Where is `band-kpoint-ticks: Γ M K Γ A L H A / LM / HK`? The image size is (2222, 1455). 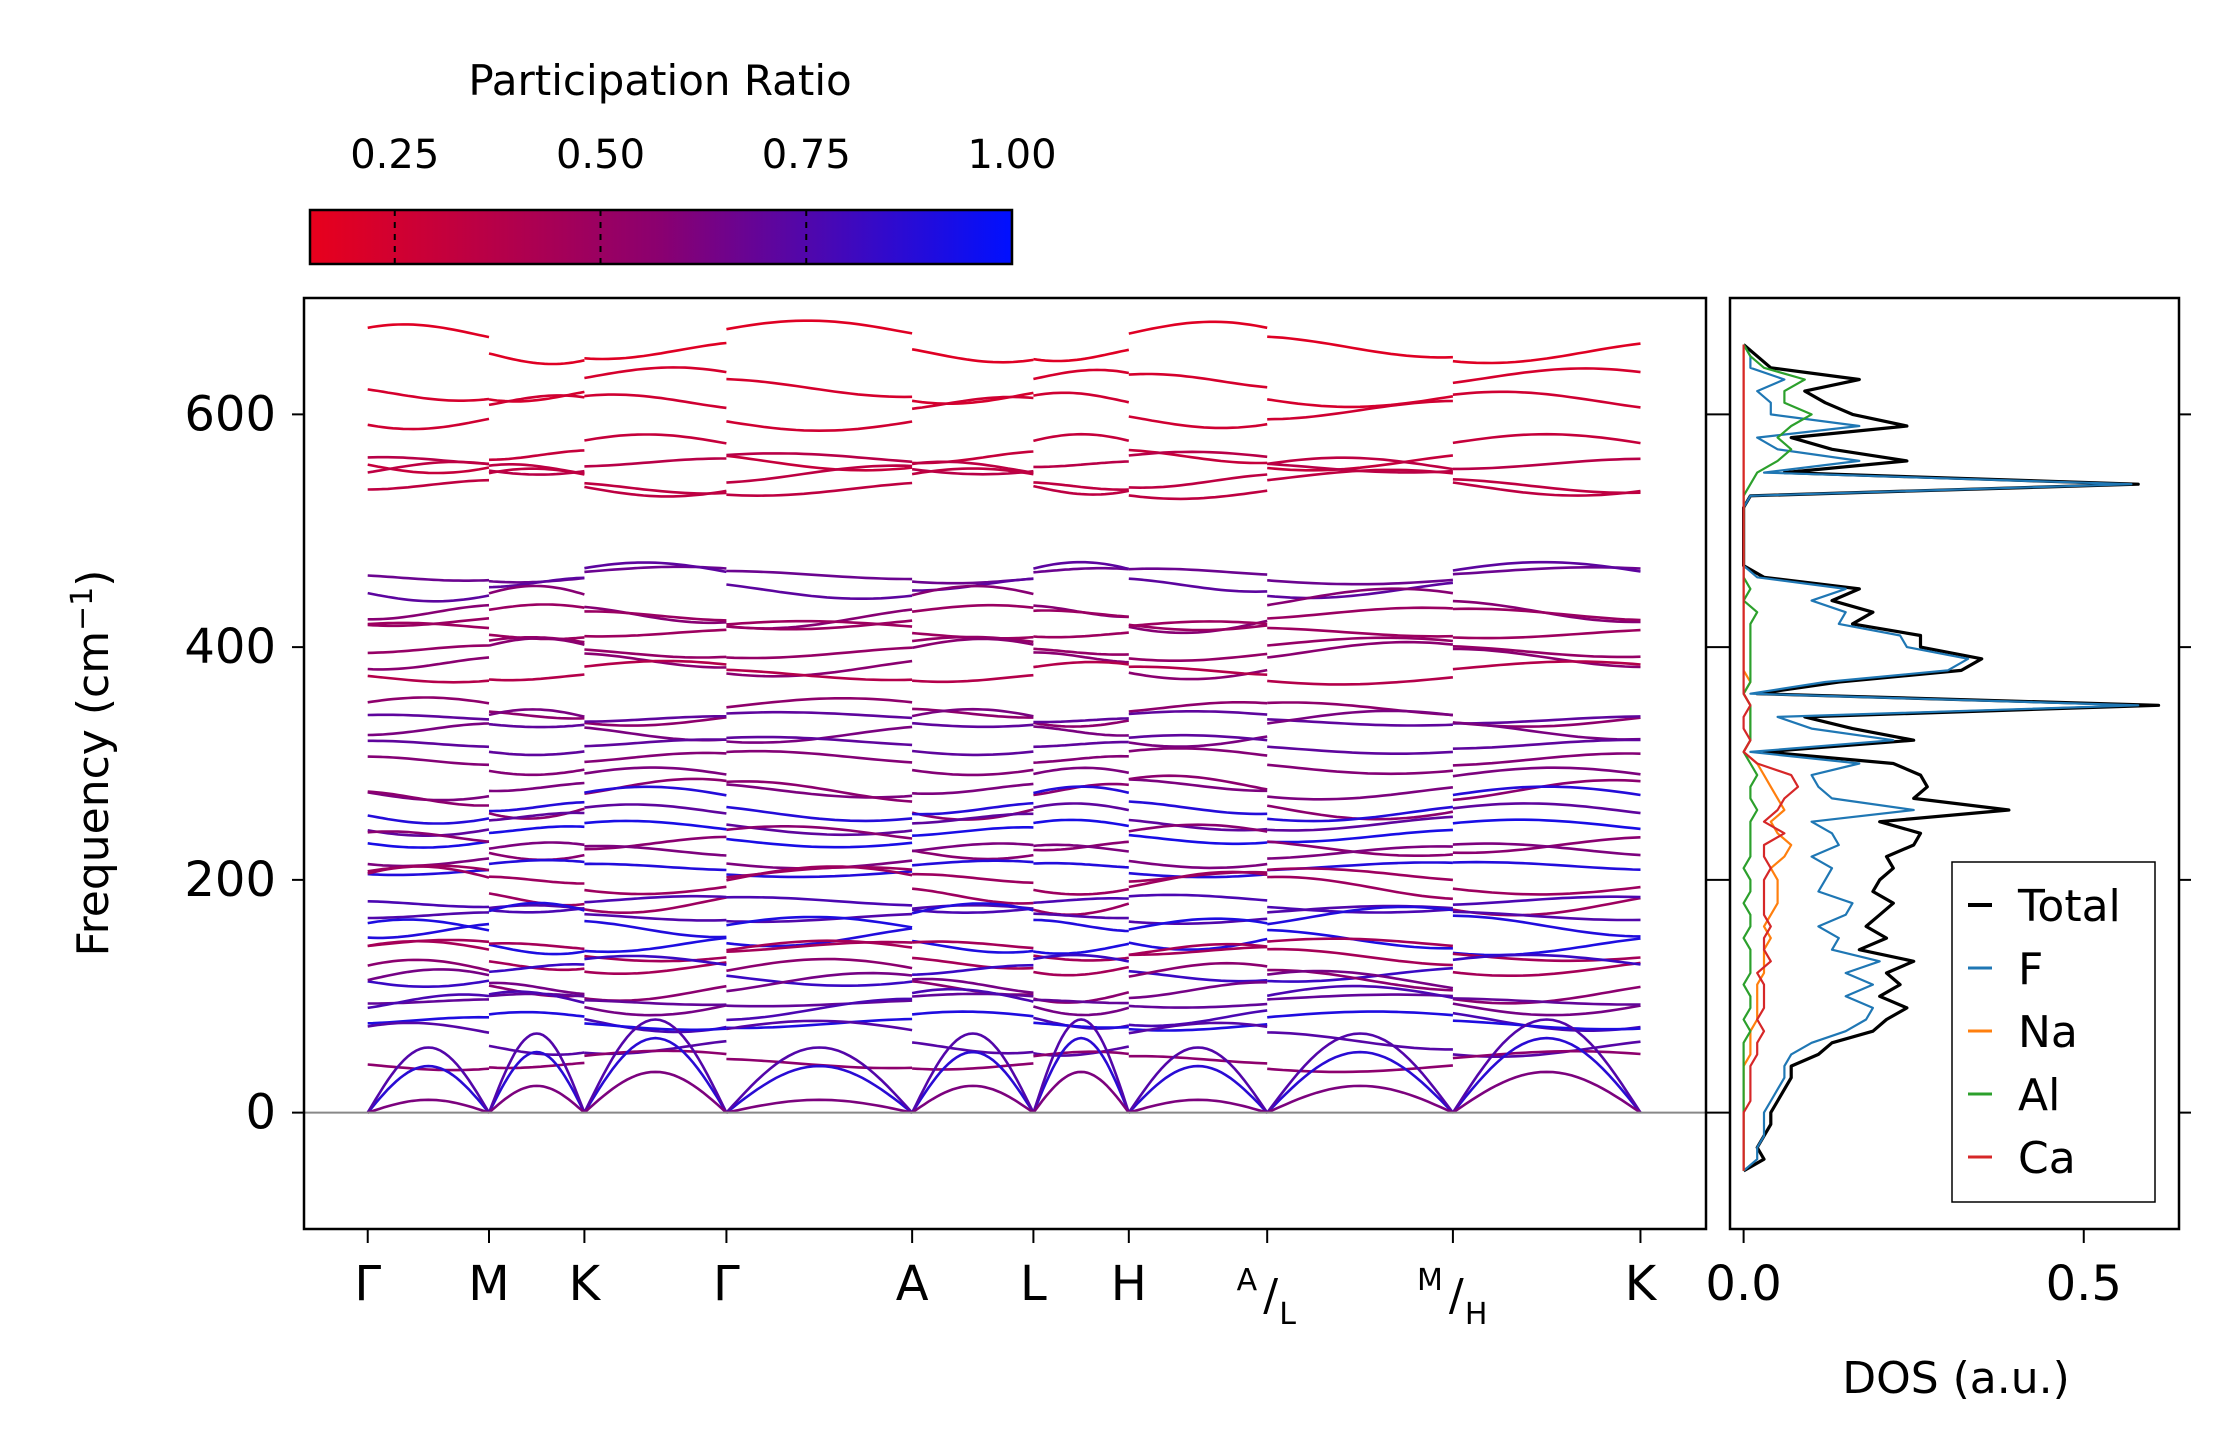 band-kpoint-ticks: Γ M K Γ A L H A / LM / HK is located at coordinates (1006, 1280).